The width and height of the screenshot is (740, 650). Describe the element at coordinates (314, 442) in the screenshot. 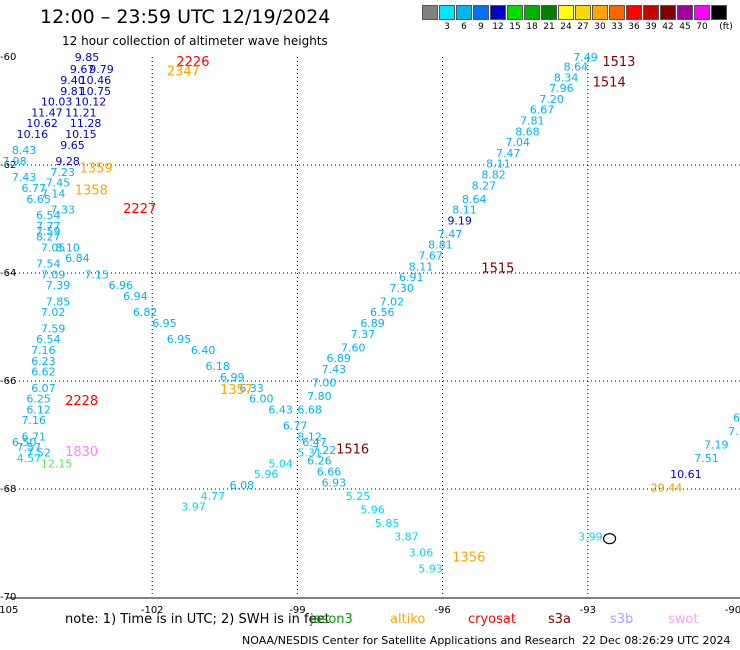

I see `wave-height-value: 6.47` at that location.